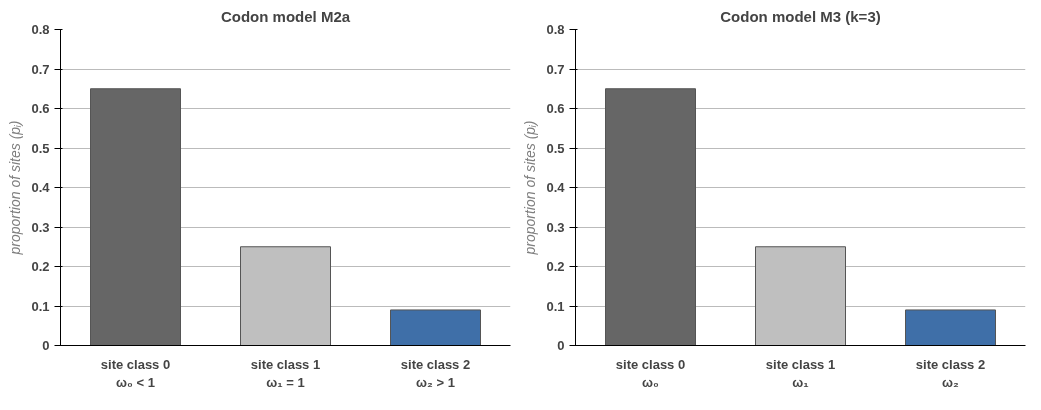 The image size is (1041, 410). Describe the element at coordinates (285, 373) in the screenshot. I see `x-tick-label: site class 1 ω₁ = 1` at that location.